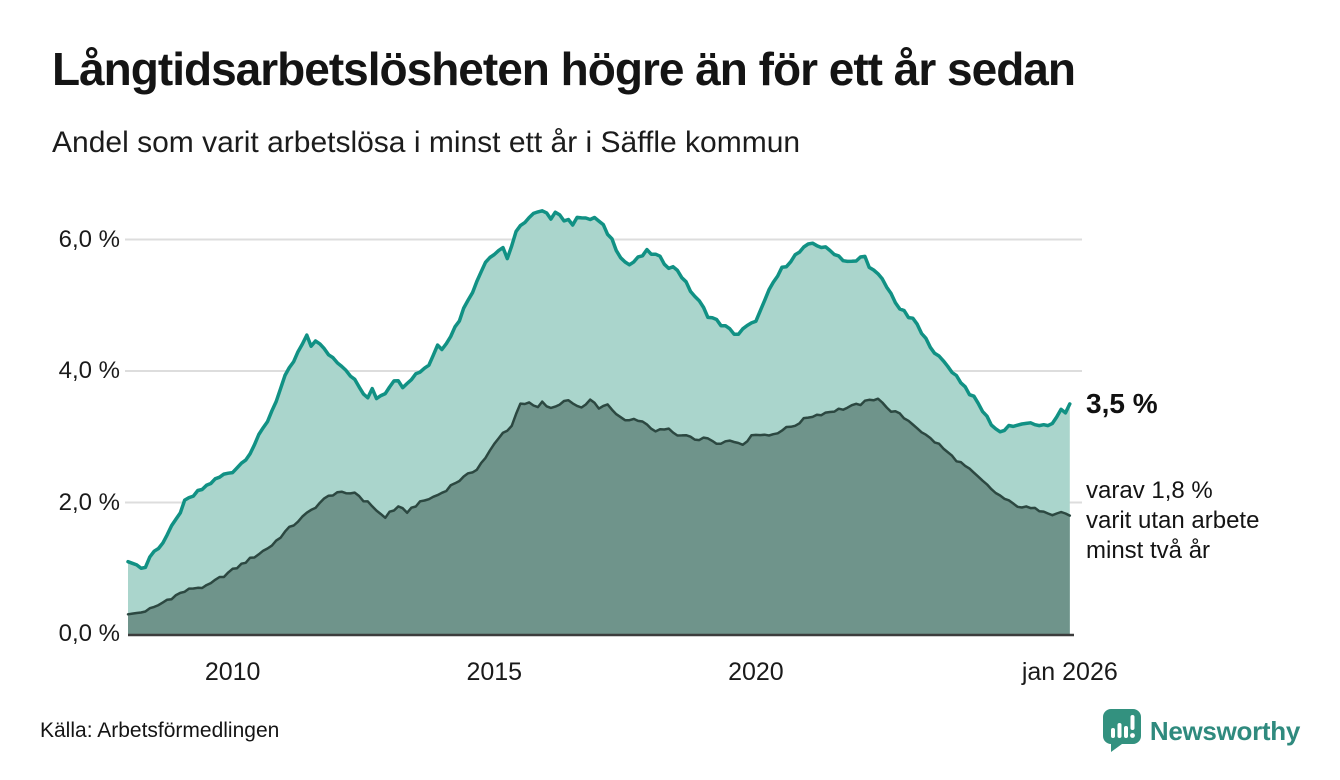 This screenshot has height=780, width=1340. Describe the element at coordinates (89, 239) in the screenshot. I see `y-tick-label: 6,0 %` at that location.